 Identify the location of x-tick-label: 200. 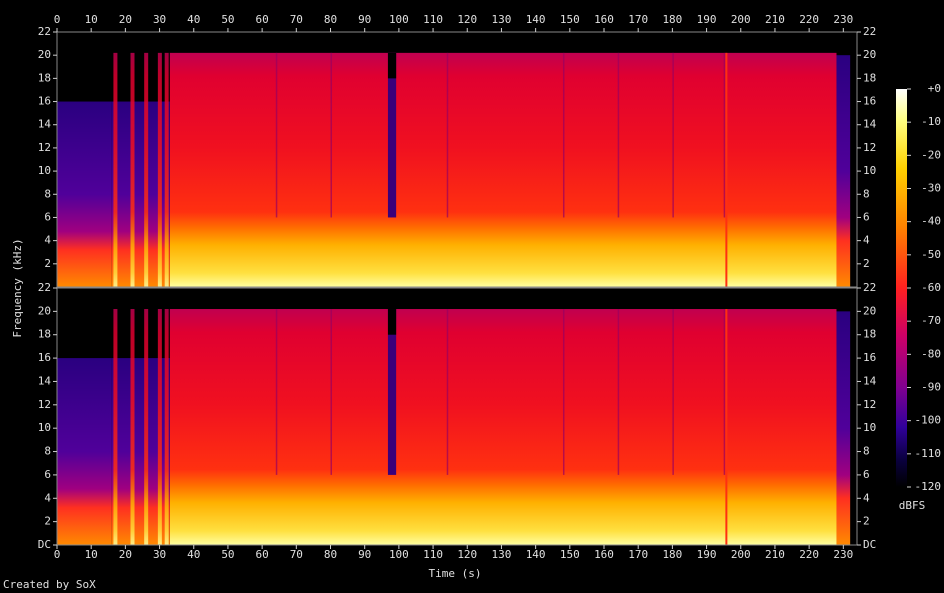
(741, 554).